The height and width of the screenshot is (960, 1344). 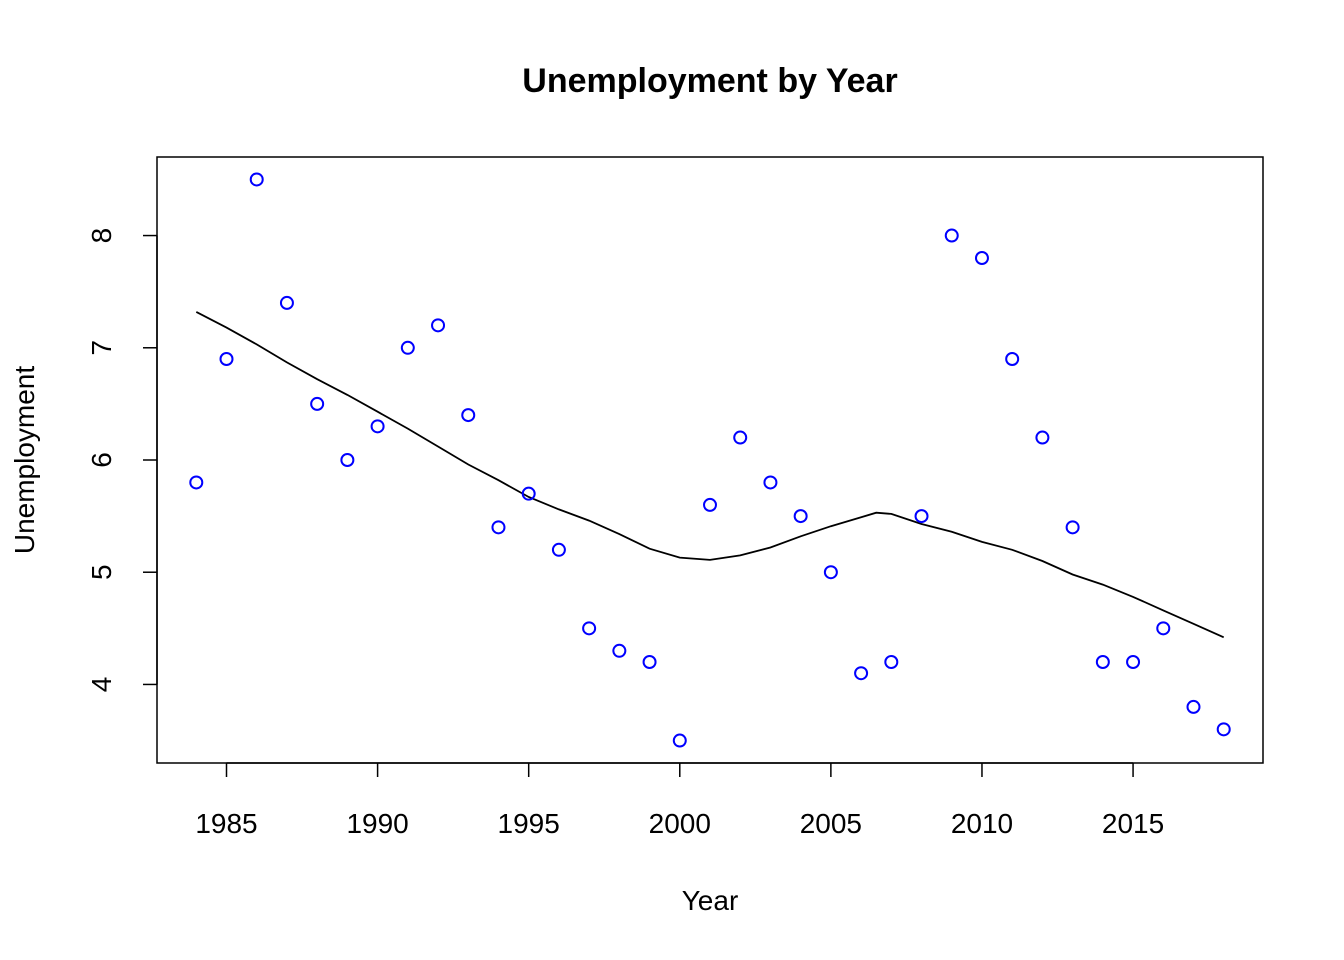 What do you see at coordinates (1133, 823) in the screenshot?
I see `x-tick-label: 2015` at bounding box center [1133, 823].